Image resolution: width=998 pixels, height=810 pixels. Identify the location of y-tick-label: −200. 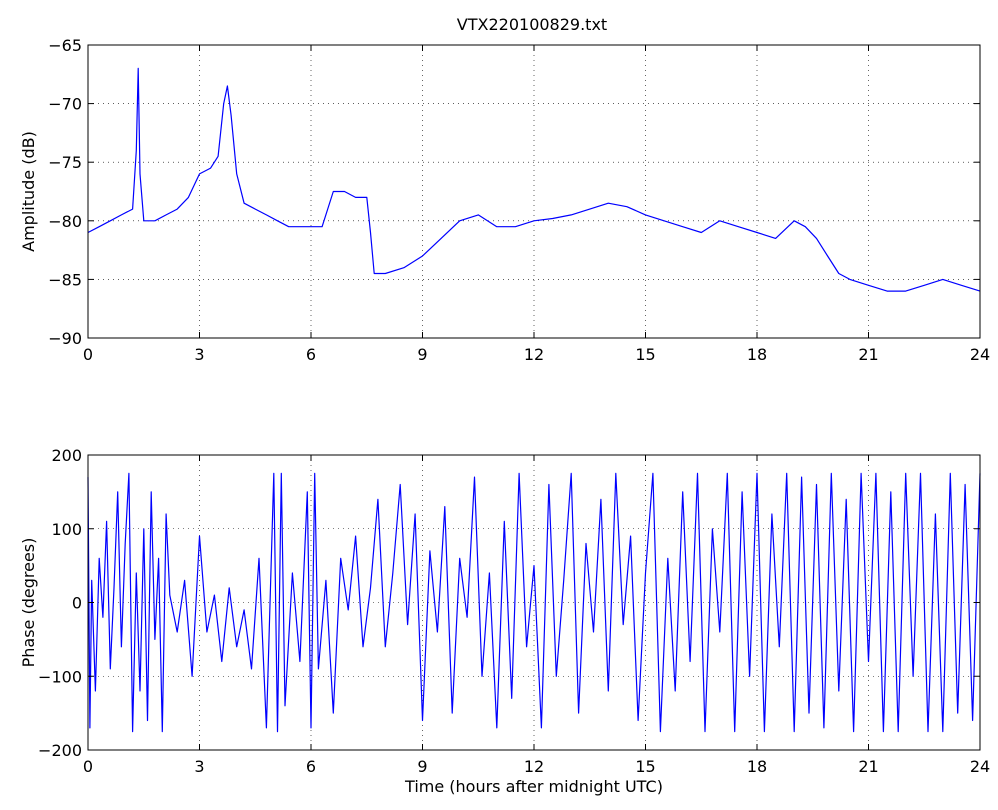
(60, 750).